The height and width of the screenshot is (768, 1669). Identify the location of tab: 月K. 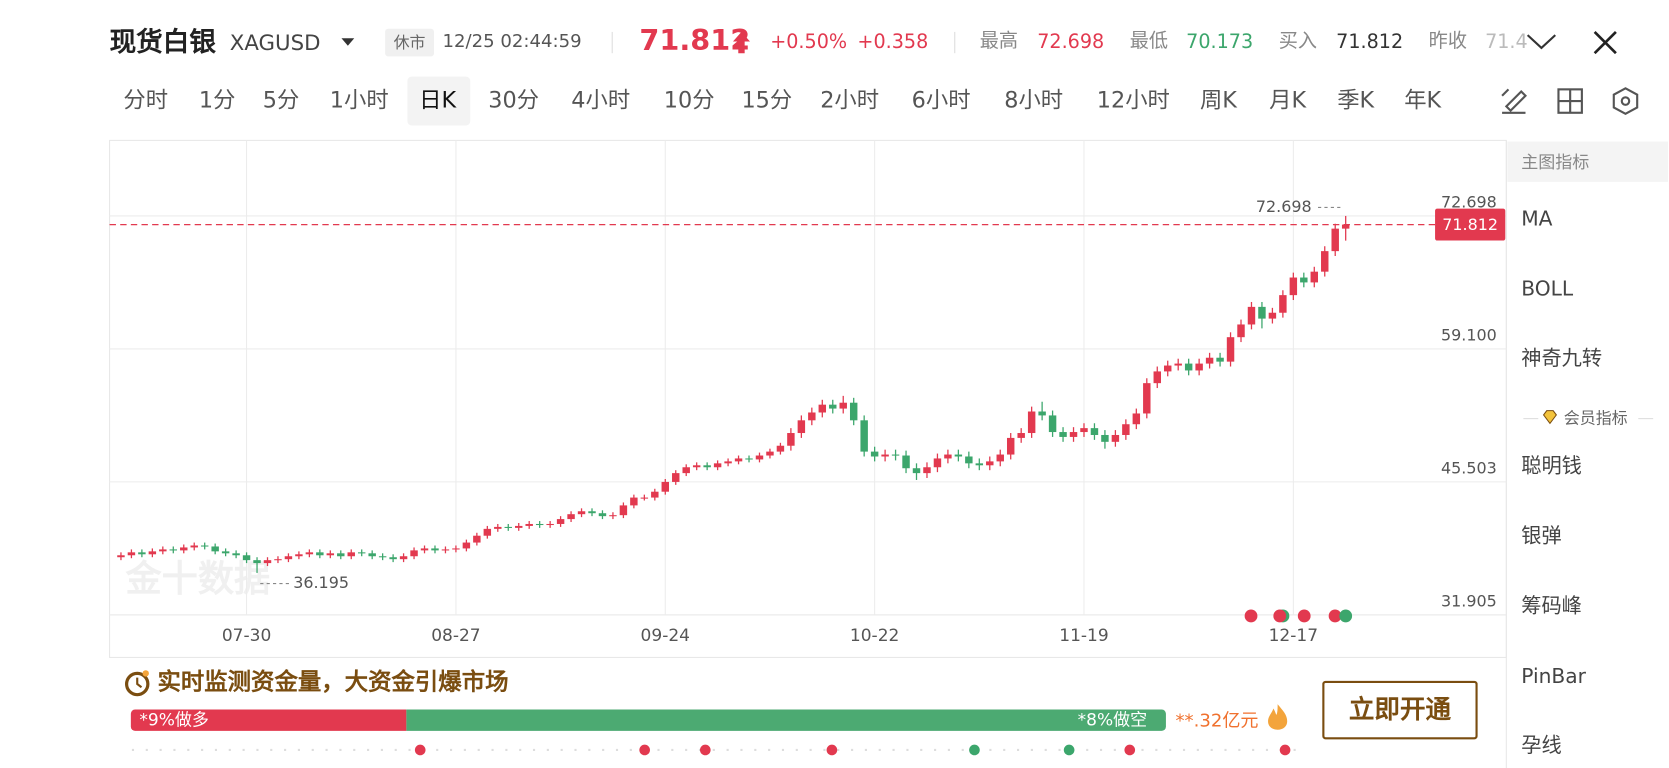
(1288, 100).